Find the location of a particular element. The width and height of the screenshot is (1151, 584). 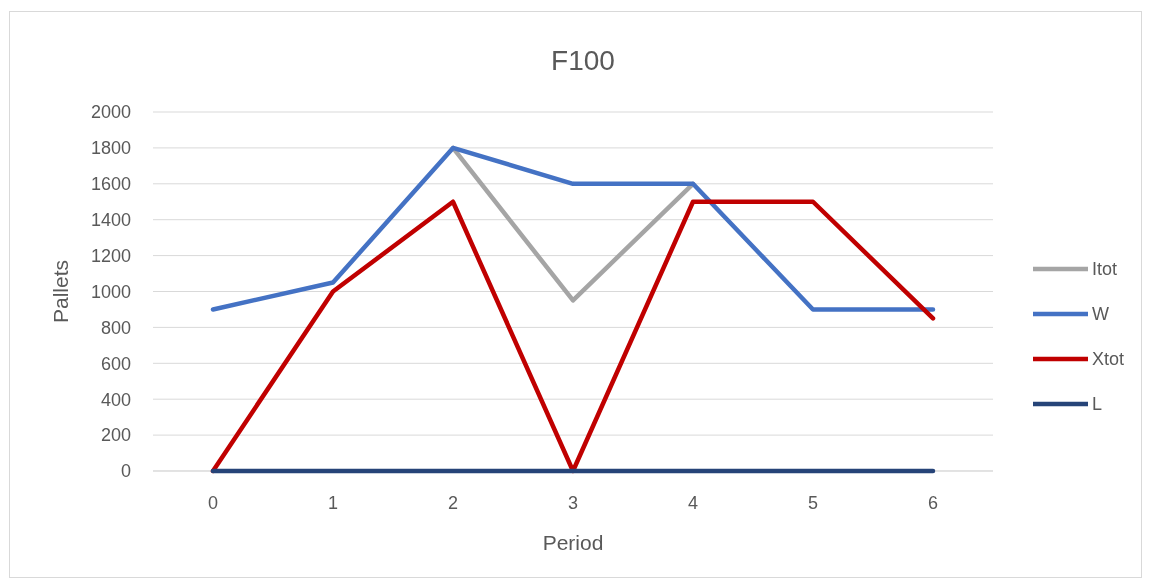

chart-title: F100 is located at coordinates (583, 60).